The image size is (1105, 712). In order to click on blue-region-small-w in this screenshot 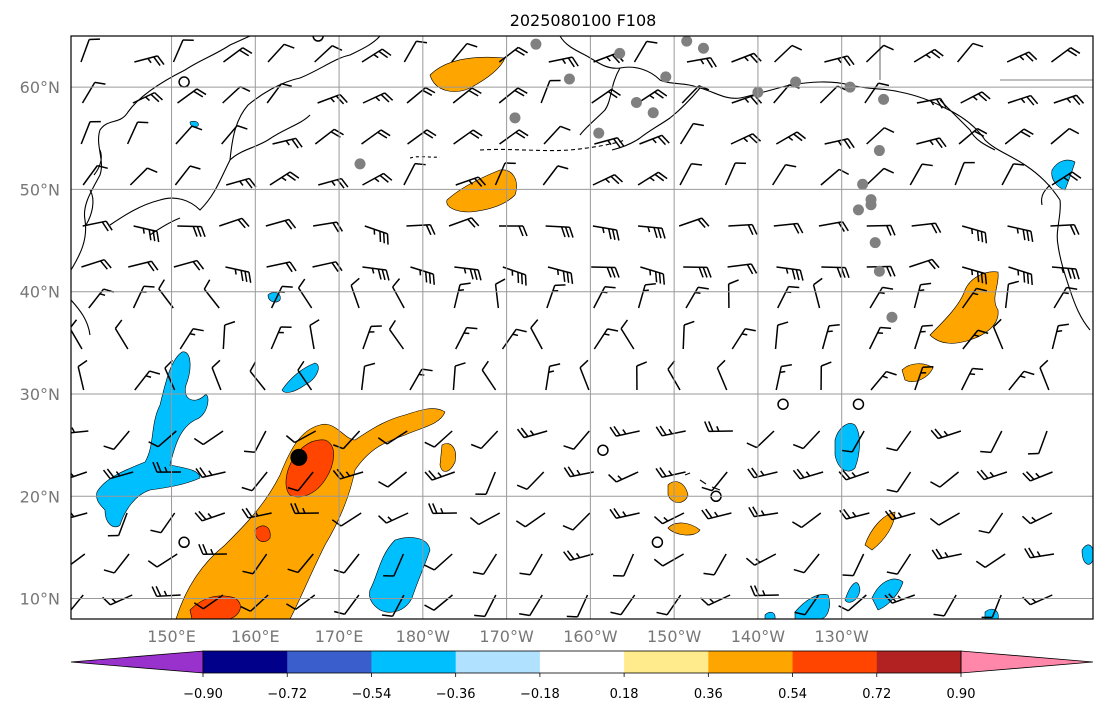, I will do `click(300, 377)`.